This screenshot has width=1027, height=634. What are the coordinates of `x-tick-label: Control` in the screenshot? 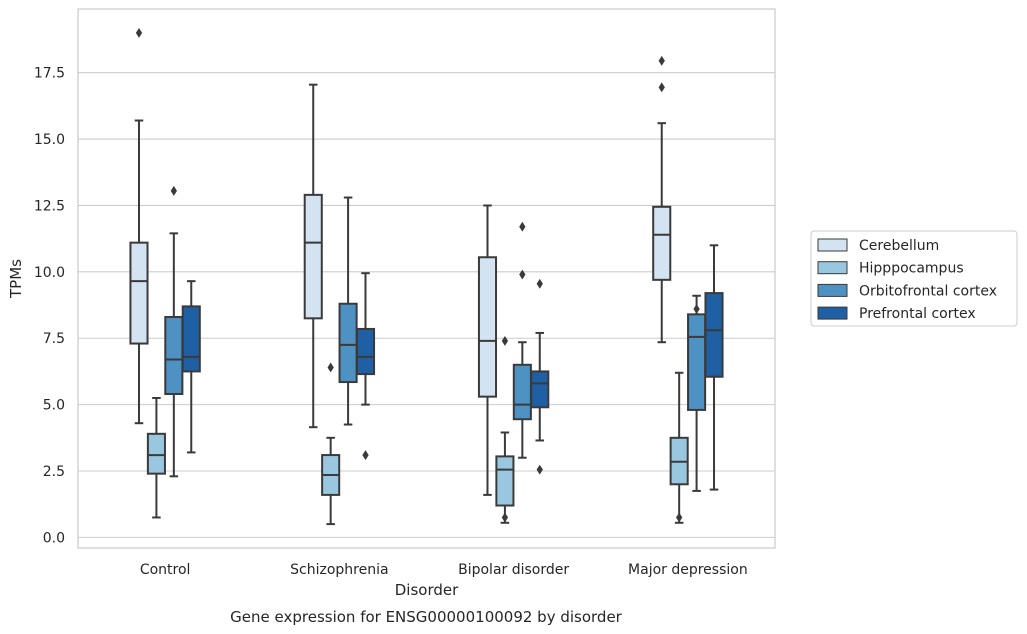 It's located at (165, 570).